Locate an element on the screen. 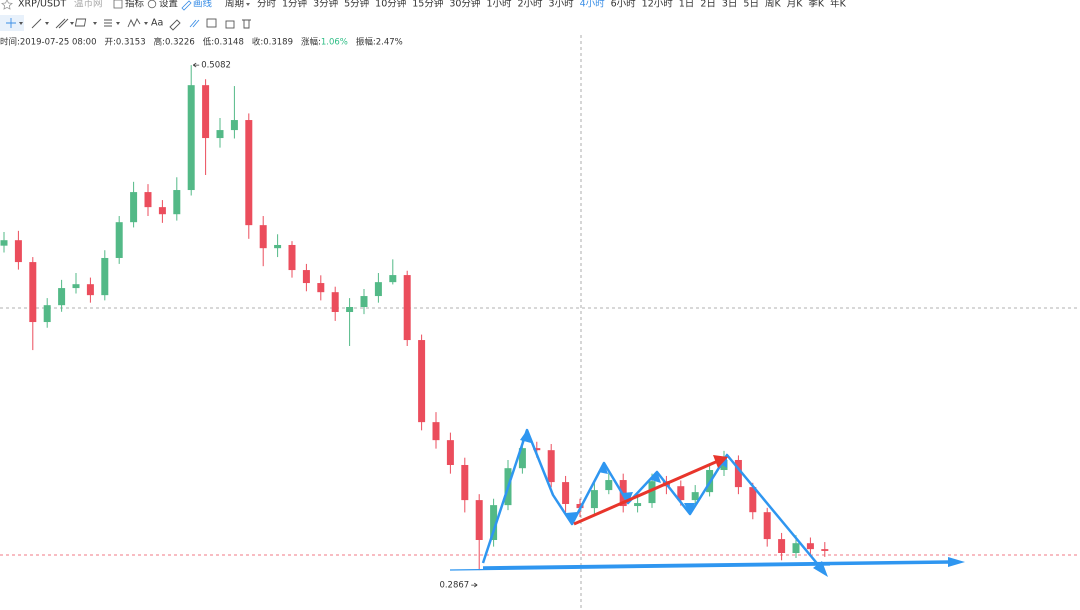 The image size is (1080, 610). exchange: 温币网 is located at coordinates (88, 5).